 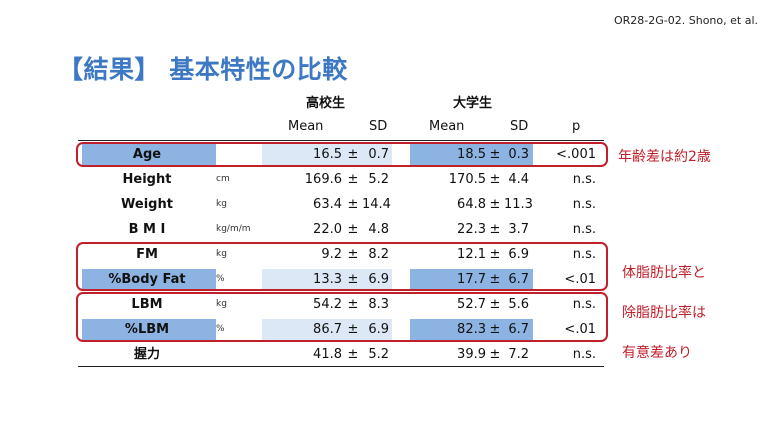 What do you see at coordinates (233, 229) in the screenshot?
I see `row-unit: kg/m/m` at bounding box center [233, 229].